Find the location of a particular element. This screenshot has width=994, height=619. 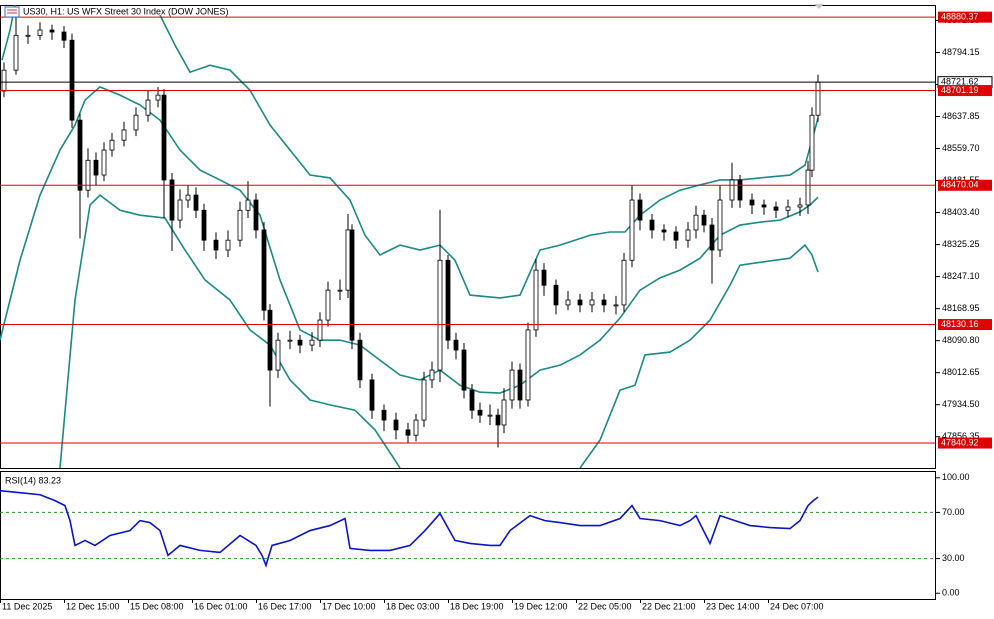

series-line is located at coordinates (409, 528).